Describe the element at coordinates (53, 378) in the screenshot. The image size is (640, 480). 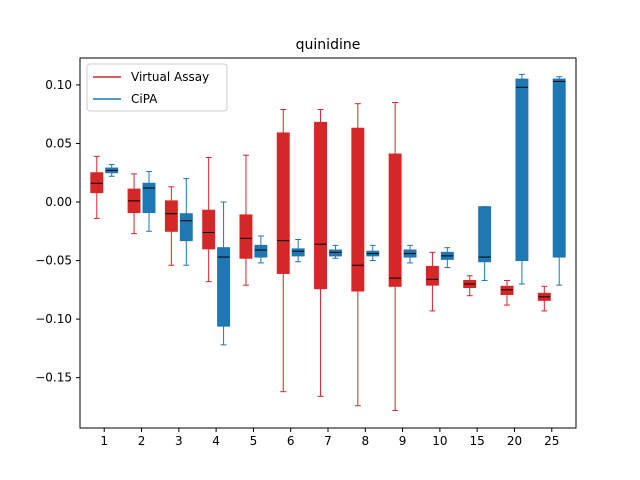
I see `y-tick-label: −0.15` at that location.